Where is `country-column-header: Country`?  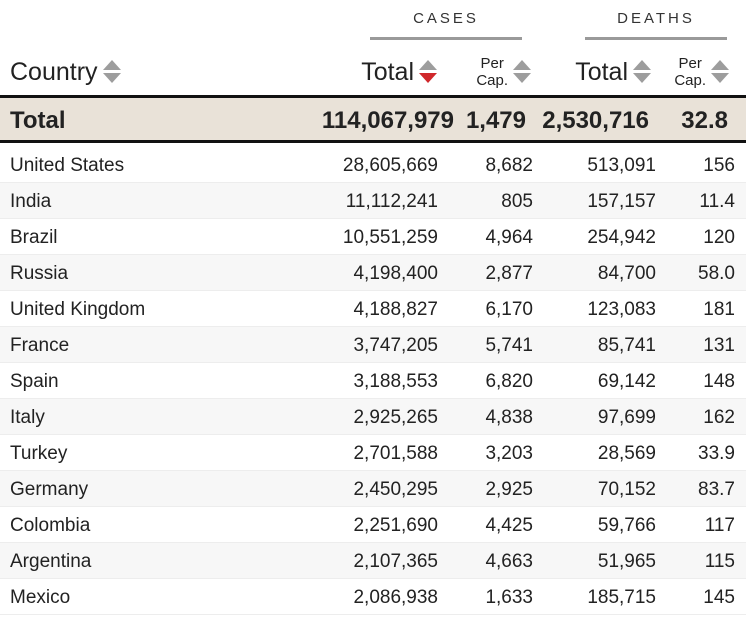
country-column-header: Country is located at coordinates (75, 72).